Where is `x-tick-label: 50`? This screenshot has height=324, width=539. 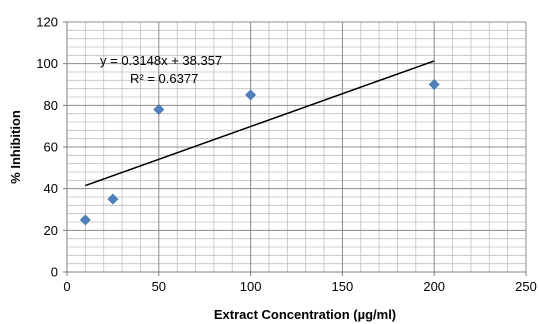 x-tick-label: 50 is located at coordinates (159, 286).